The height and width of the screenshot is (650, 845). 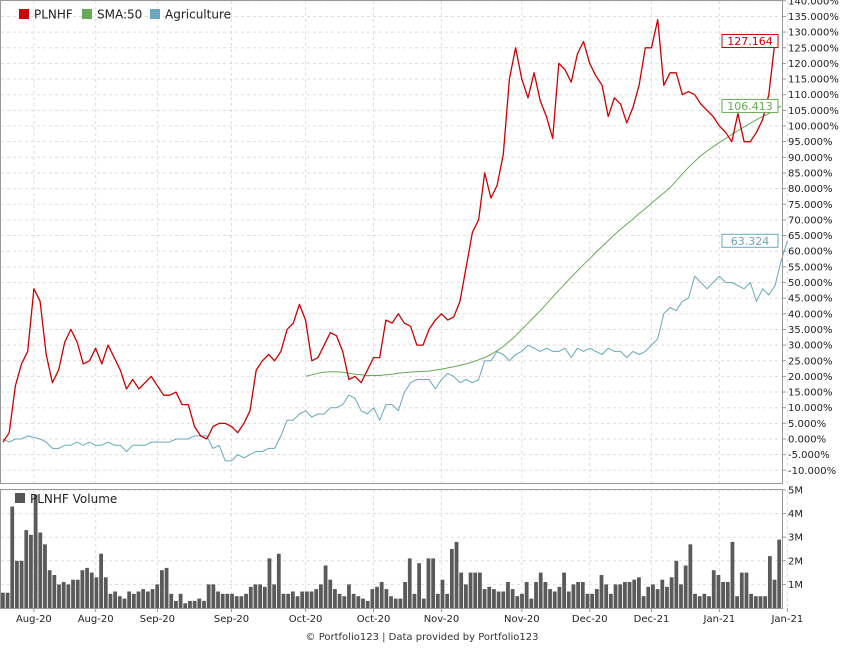 What do you see at coordinates (786, 619) in the screenshot?
I see `x-tick-label: Jan-21` at bounding box center [786, 619].